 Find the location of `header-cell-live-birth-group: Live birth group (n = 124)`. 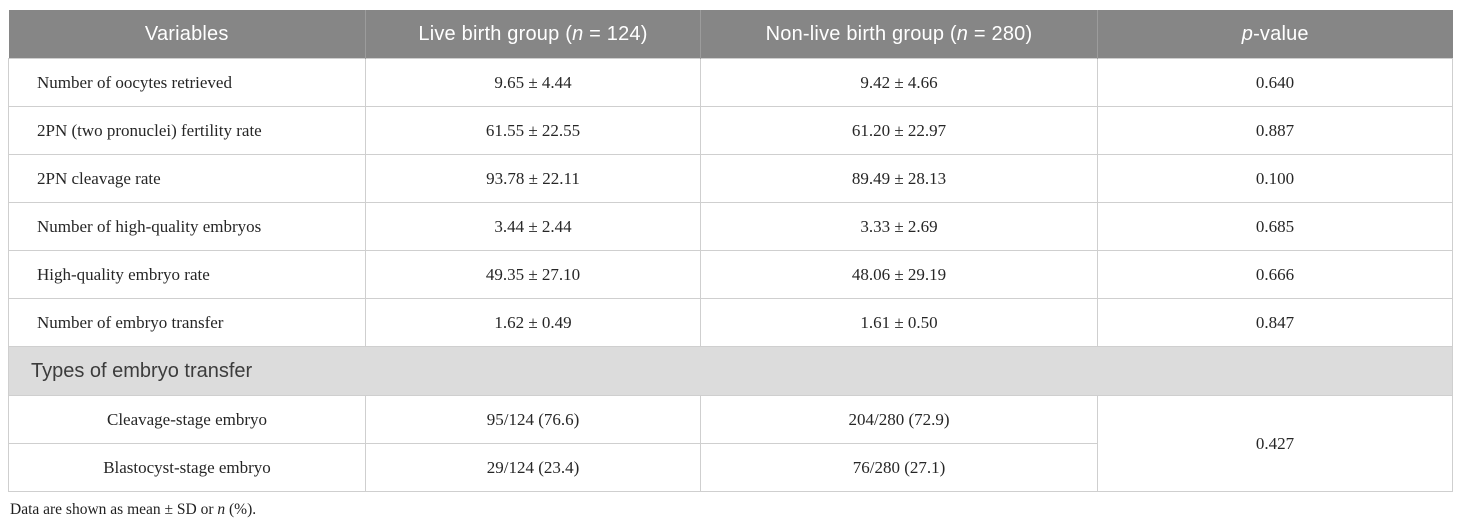

header-cell-live-birth-group: Live birth group (n = 124) is located at coordinates (533, 34).